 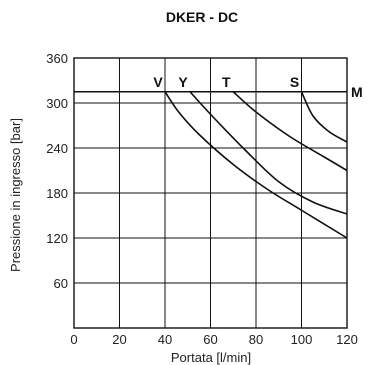 What do you see at coordinates (57, 238) in the screenshot?
I see `y-tick-label: 120` at bounding box center [57, 238].